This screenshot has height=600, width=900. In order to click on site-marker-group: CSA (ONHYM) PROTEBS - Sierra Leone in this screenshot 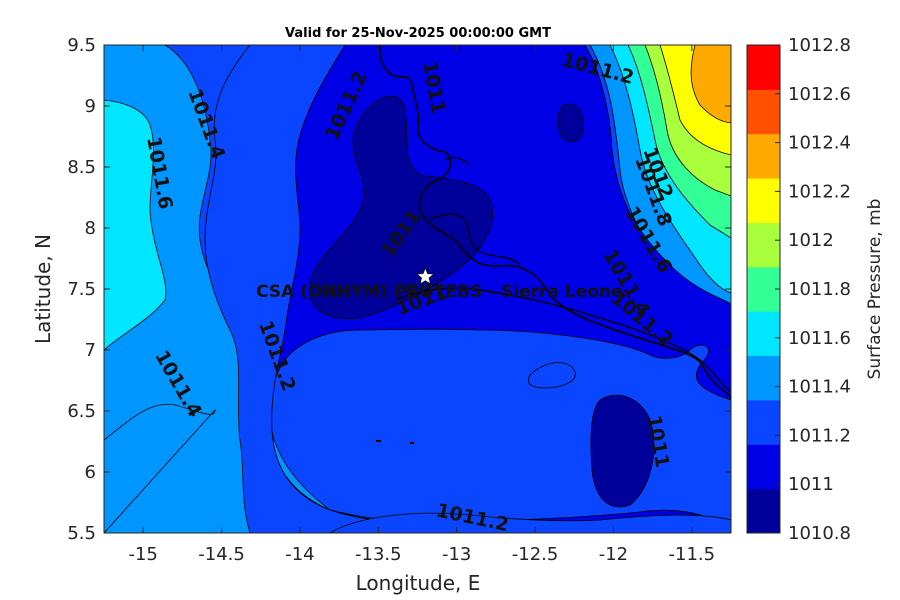, I will do `click(439, 284)`.